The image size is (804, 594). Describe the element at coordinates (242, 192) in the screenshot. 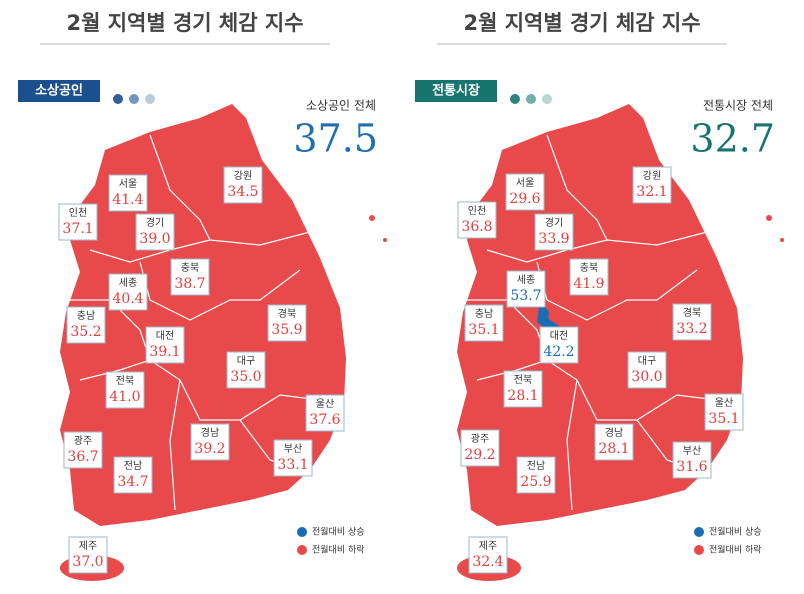

I see `region-value: 34.5` at that location.